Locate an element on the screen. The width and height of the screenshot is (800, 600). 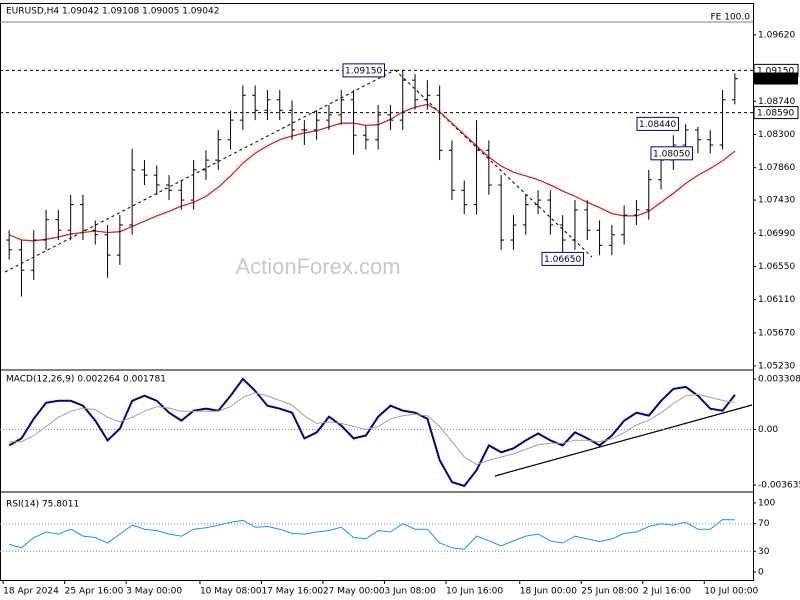
x-tick-label: 18 Jun 00:00 is located at coordinates (548, 592).